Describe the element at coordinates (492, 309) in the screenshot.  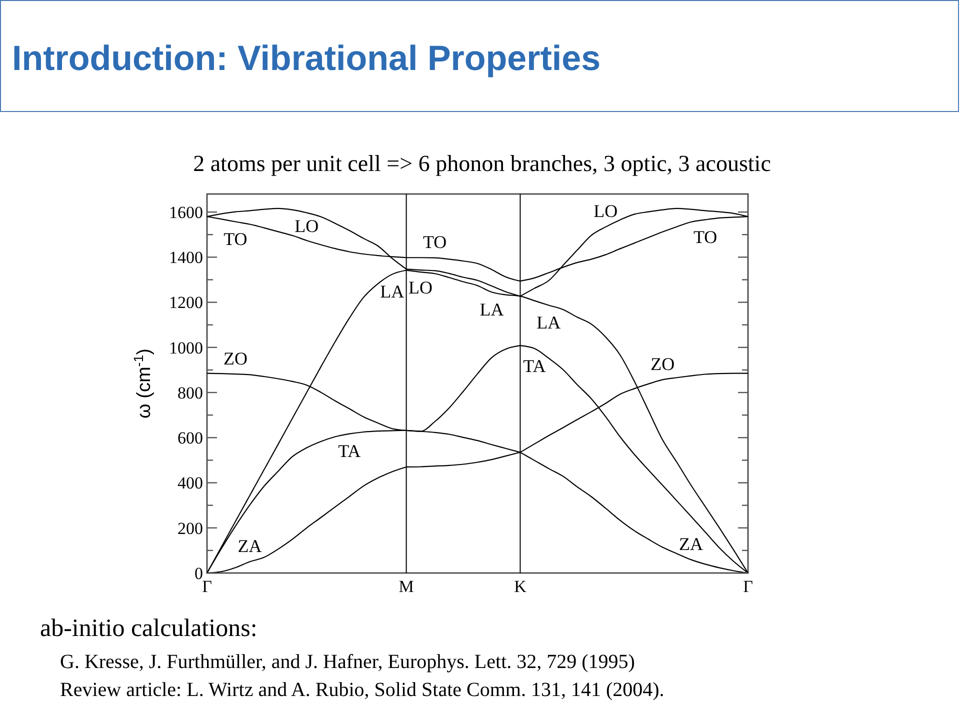
I see `text: LA` at that location.